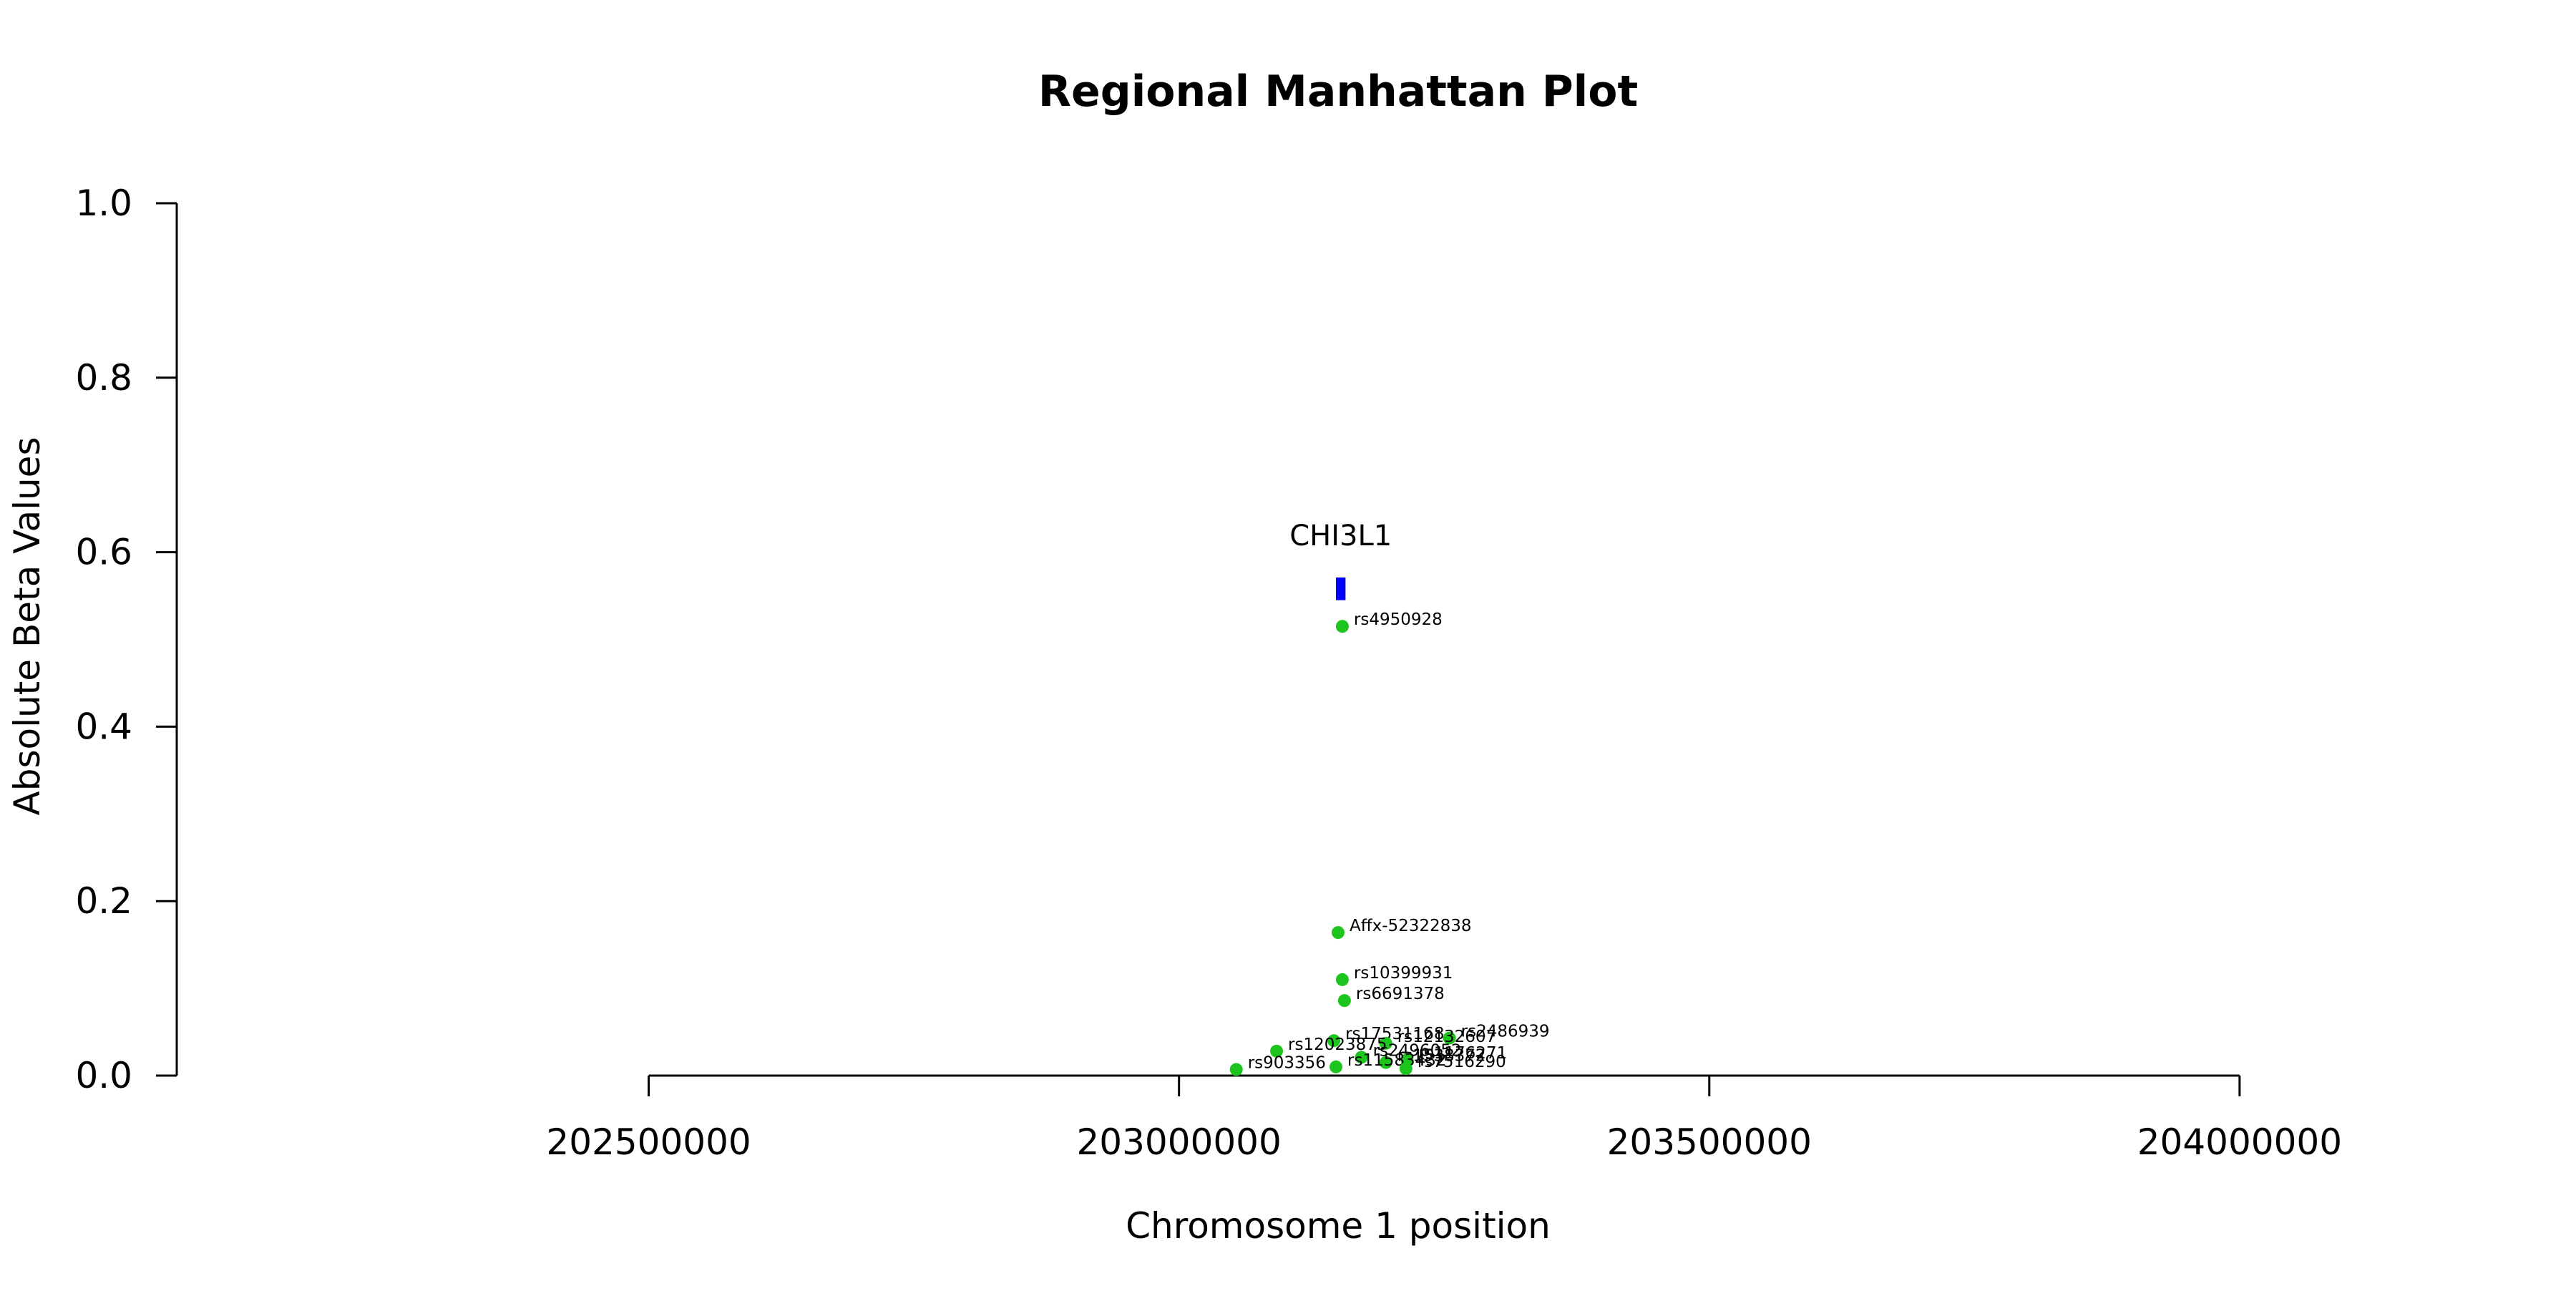 The height and width of the screenshot is (1291, 2576). What do you see at coordinates (2239, 1142) in the screenshot?
I see `x-tick-label: 204000000` at bounding box center [2239, 1142].